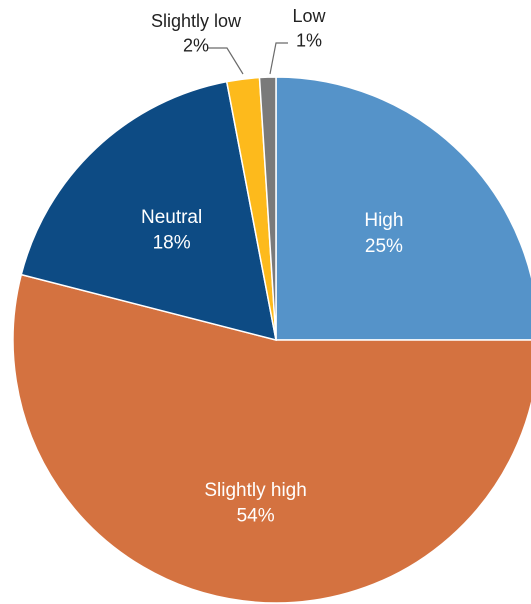  What do you see at coordinates (196, 33) in the screenshot?
I see `label-slightly-low: Slightly low 2%` at bounding box center [196, 33].